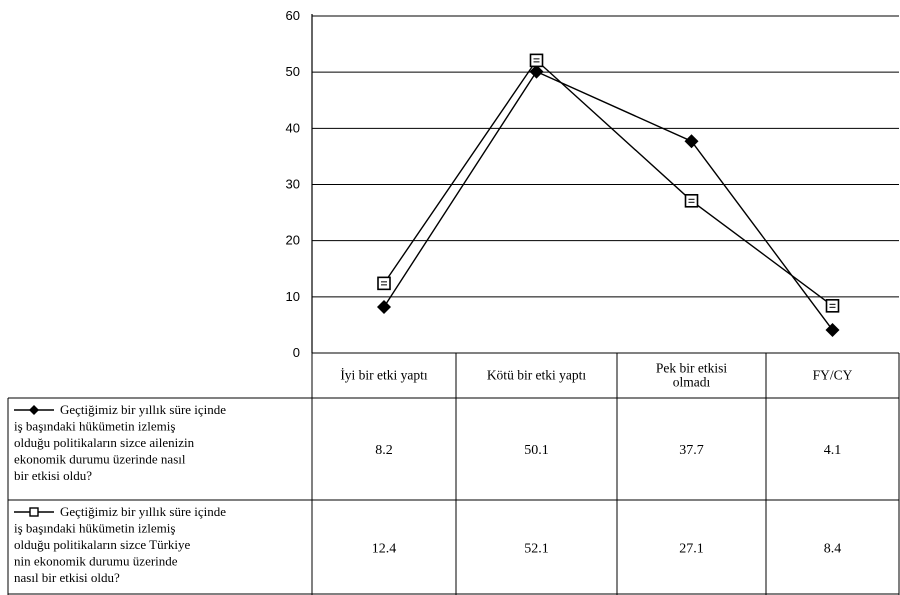 The width and height of the screenshot is (900, 595). What do you see at coordinates (691, 549) in the screenshot?
I see `table-value-cell: 27.1` at bounding box center [691, 549].